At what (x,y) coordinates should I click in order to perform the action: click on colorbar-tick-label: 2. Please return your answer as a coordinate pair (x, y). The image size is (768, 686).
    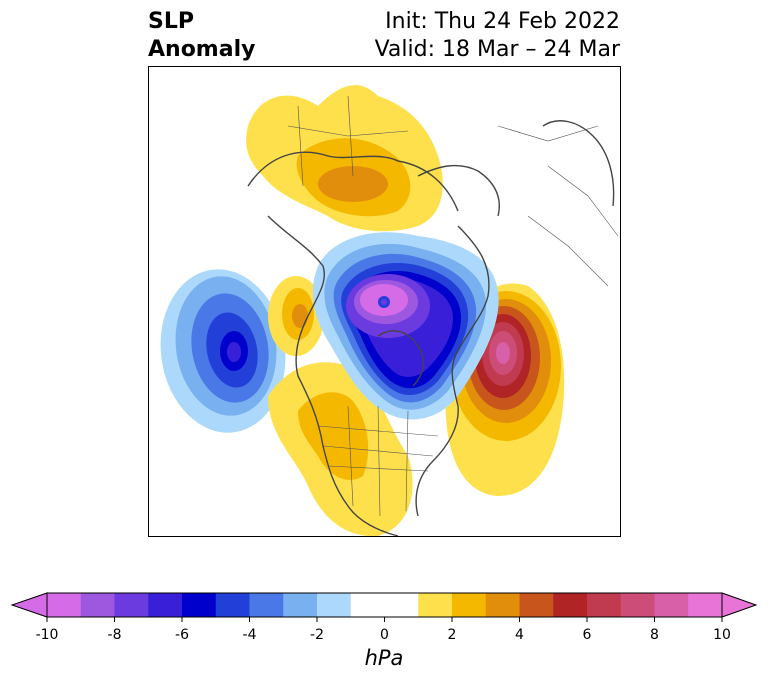
    Looking at the image, I should click on (452, 635).